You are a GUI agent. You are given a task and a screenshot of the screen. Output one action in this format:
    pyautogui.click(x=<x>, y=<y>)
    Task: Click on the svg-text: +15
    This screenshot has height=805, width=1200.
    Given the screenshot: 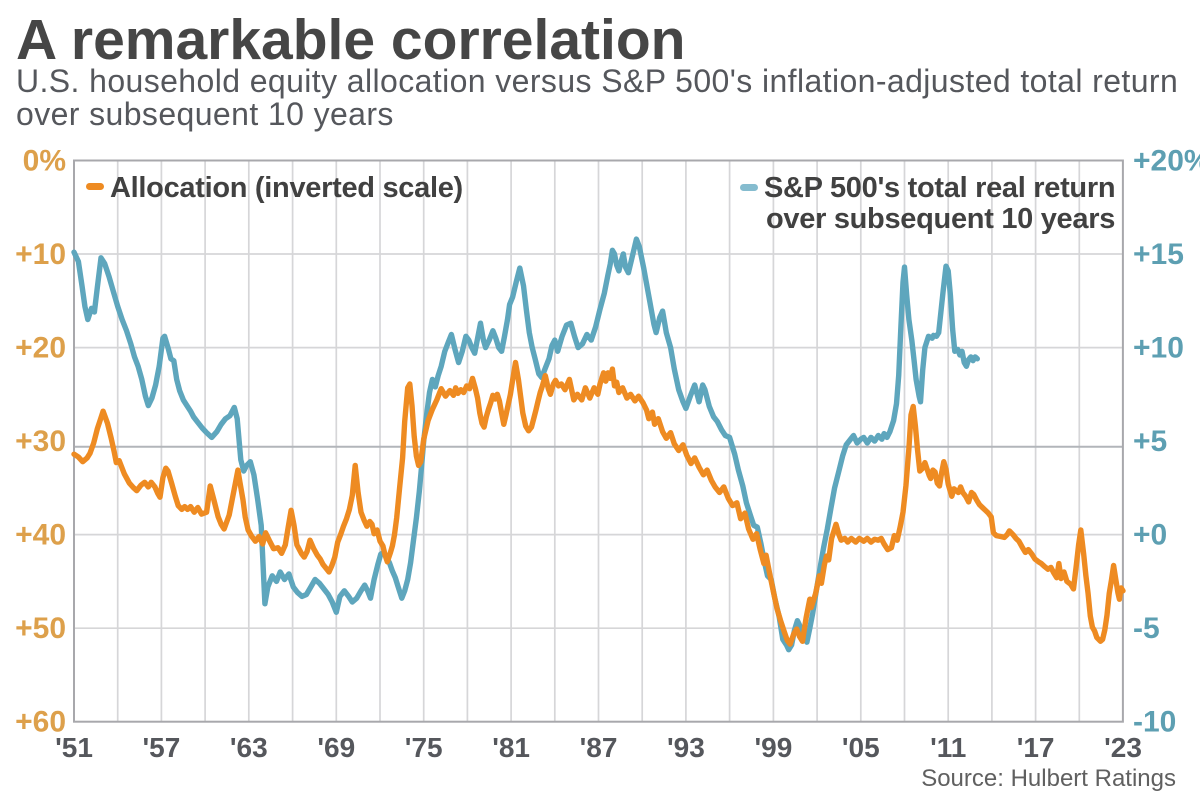 What is the action you would take?
    pyautogui.click(x=1158, y=254)
    